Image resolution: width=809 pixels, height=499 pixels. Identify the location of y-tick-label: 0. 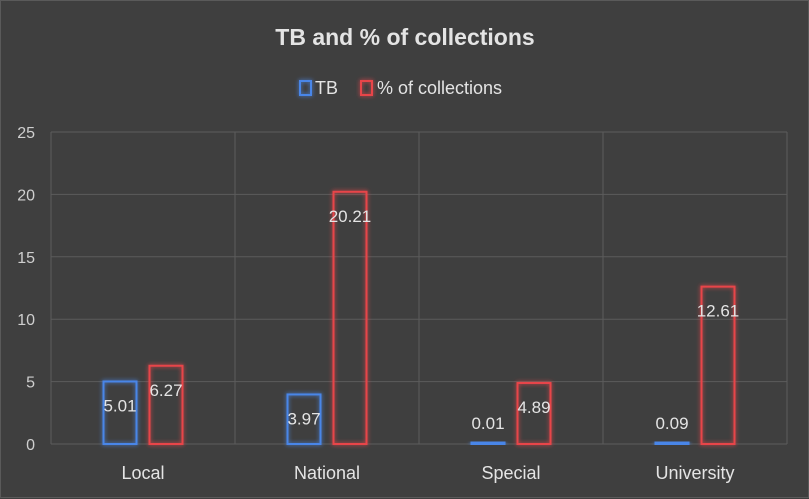
(30, 445).